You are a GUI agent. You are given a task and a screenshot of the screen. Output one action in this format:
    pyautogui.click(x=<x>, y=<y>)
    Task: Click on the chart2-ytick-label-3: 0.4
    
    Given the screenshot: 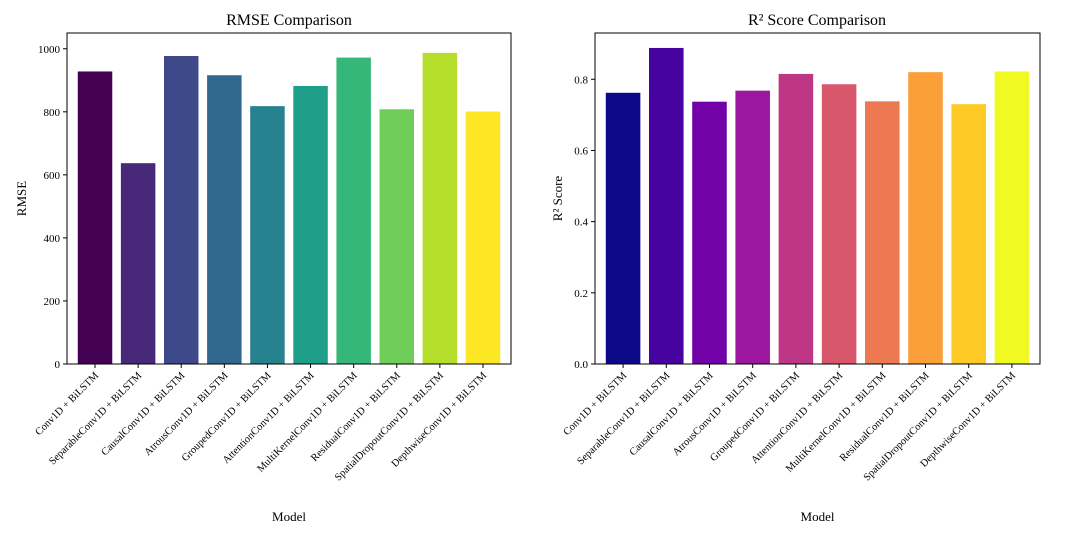 What is the action you would take?
    pyautogui.click(x=581, y=223)
    